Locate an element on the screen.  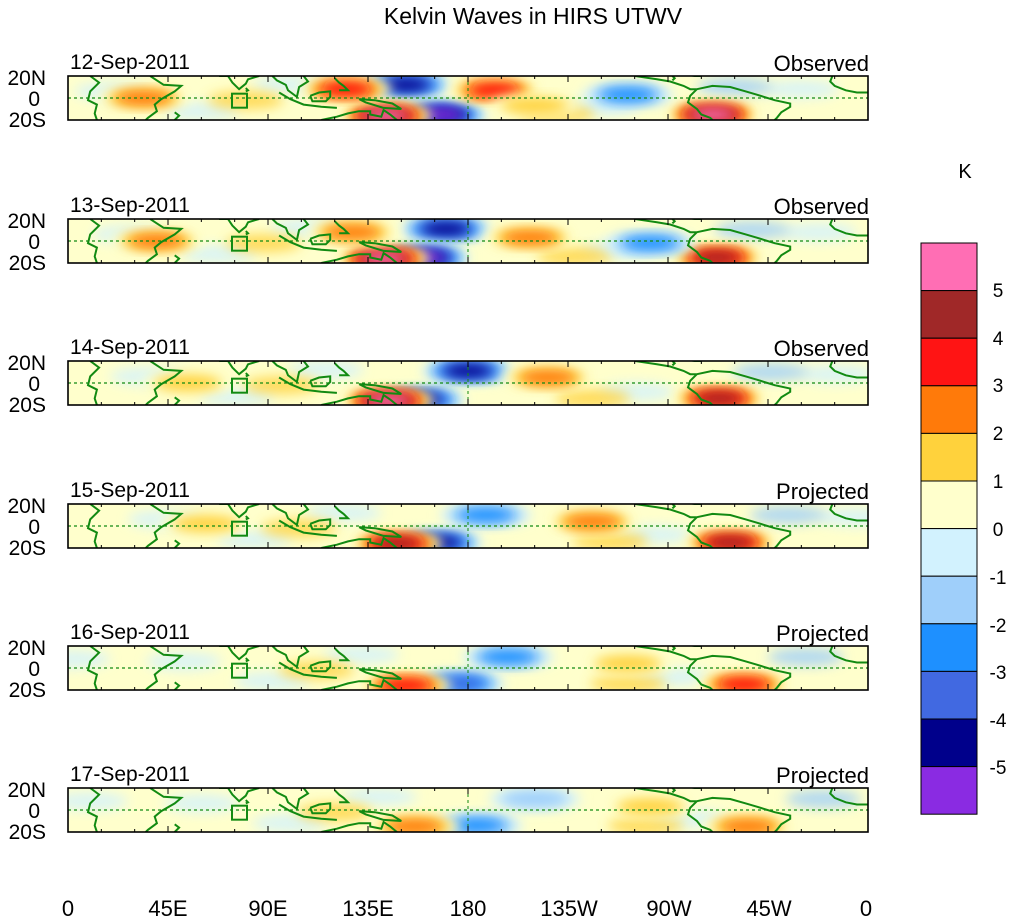
colorbar-label: -4 is located at coordinates (998, 721).